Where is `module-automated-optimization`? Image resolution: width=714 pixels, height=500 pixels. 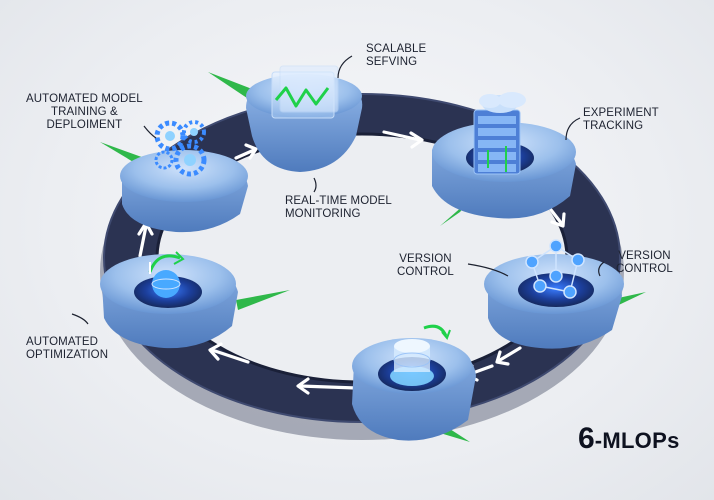 module-automated-optimization is located at coordinates (169, 300).